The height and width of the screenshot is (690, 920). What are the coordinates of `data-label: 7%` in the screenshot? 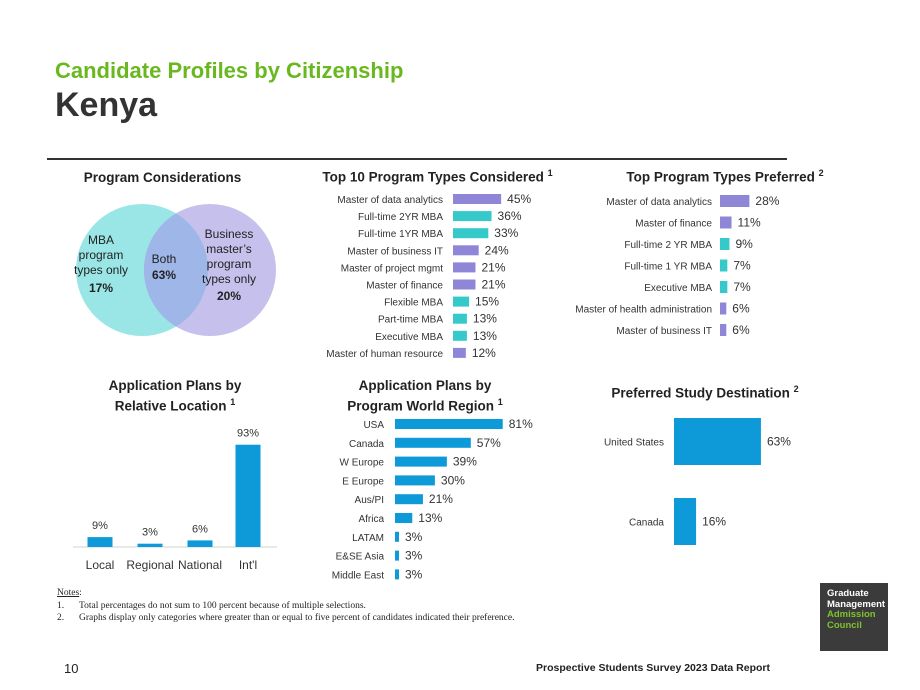 It's located at (742, 266).